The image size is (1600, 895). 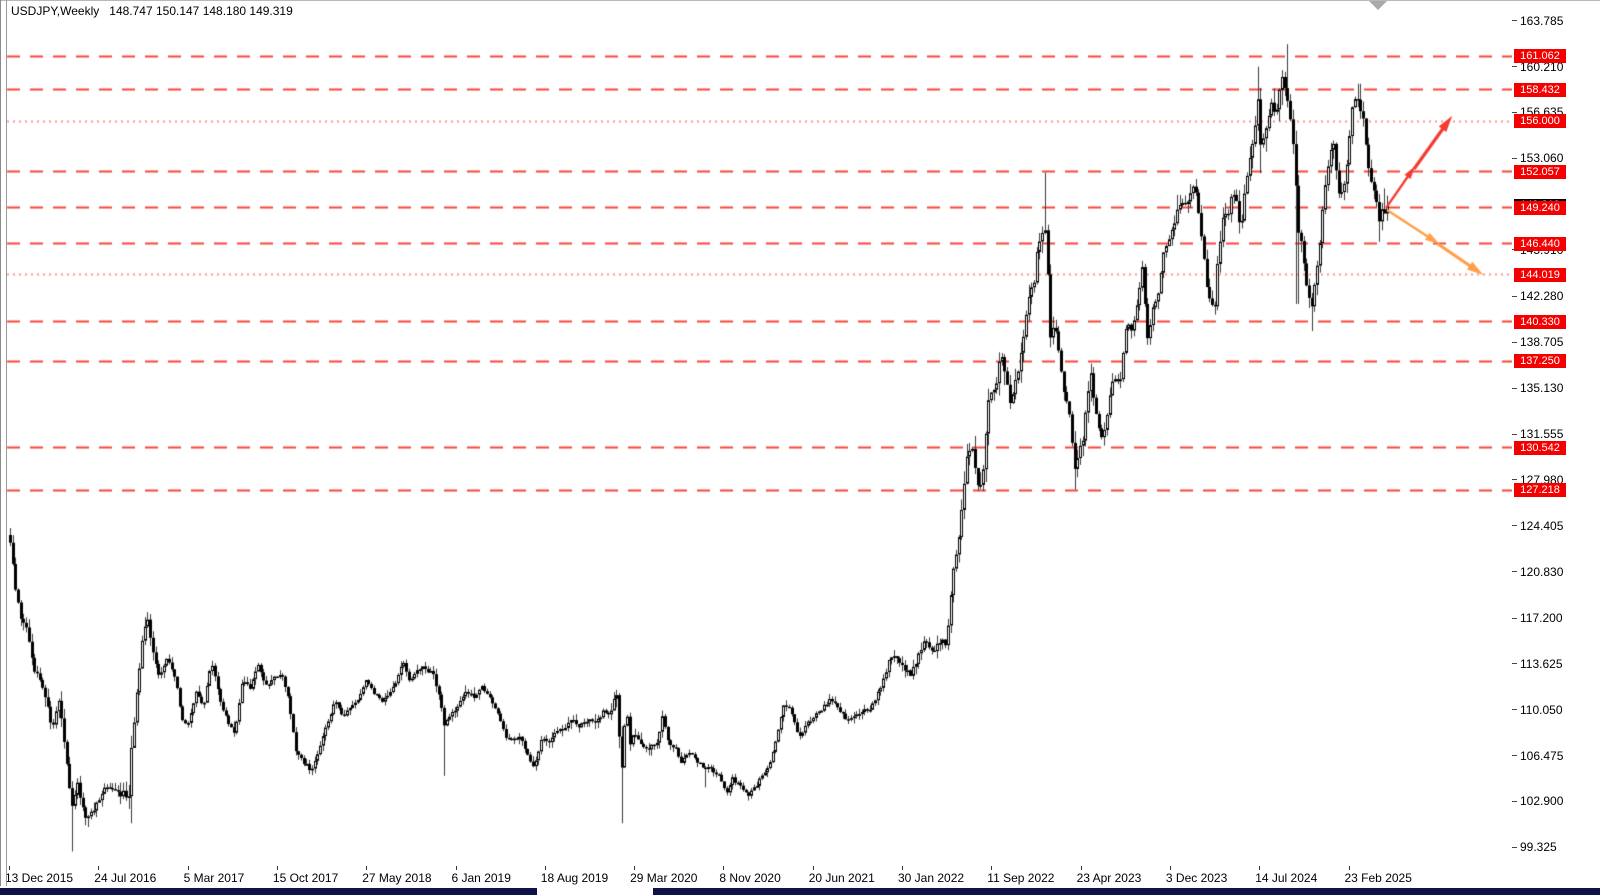 What do you see at coordinates (1538, 847) in the screenshot?
I see `price-tick-label: 99.325` at bounding box center [1538, 847].